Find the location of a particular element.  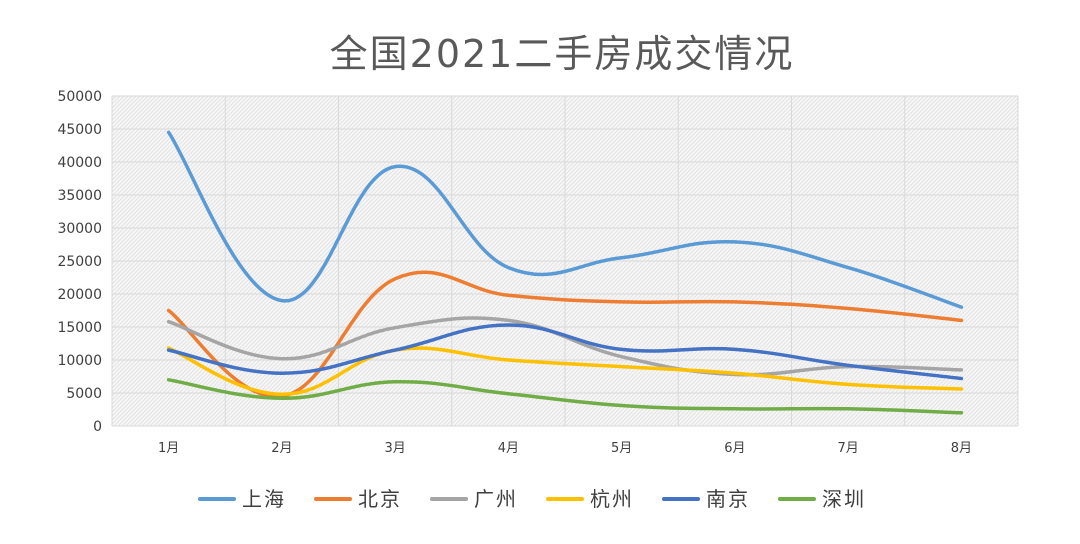

y-tick-label: 10000 is located at coordinates (79, 361).